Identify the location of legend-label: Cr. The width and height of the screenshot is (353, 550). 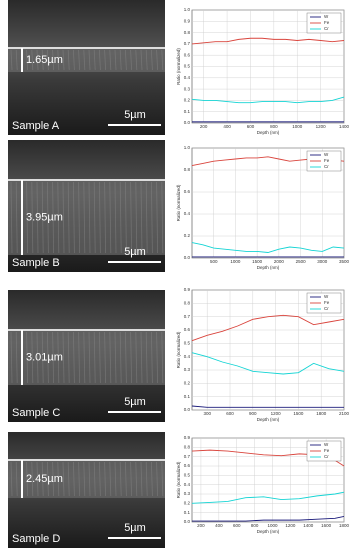
(326, 28).